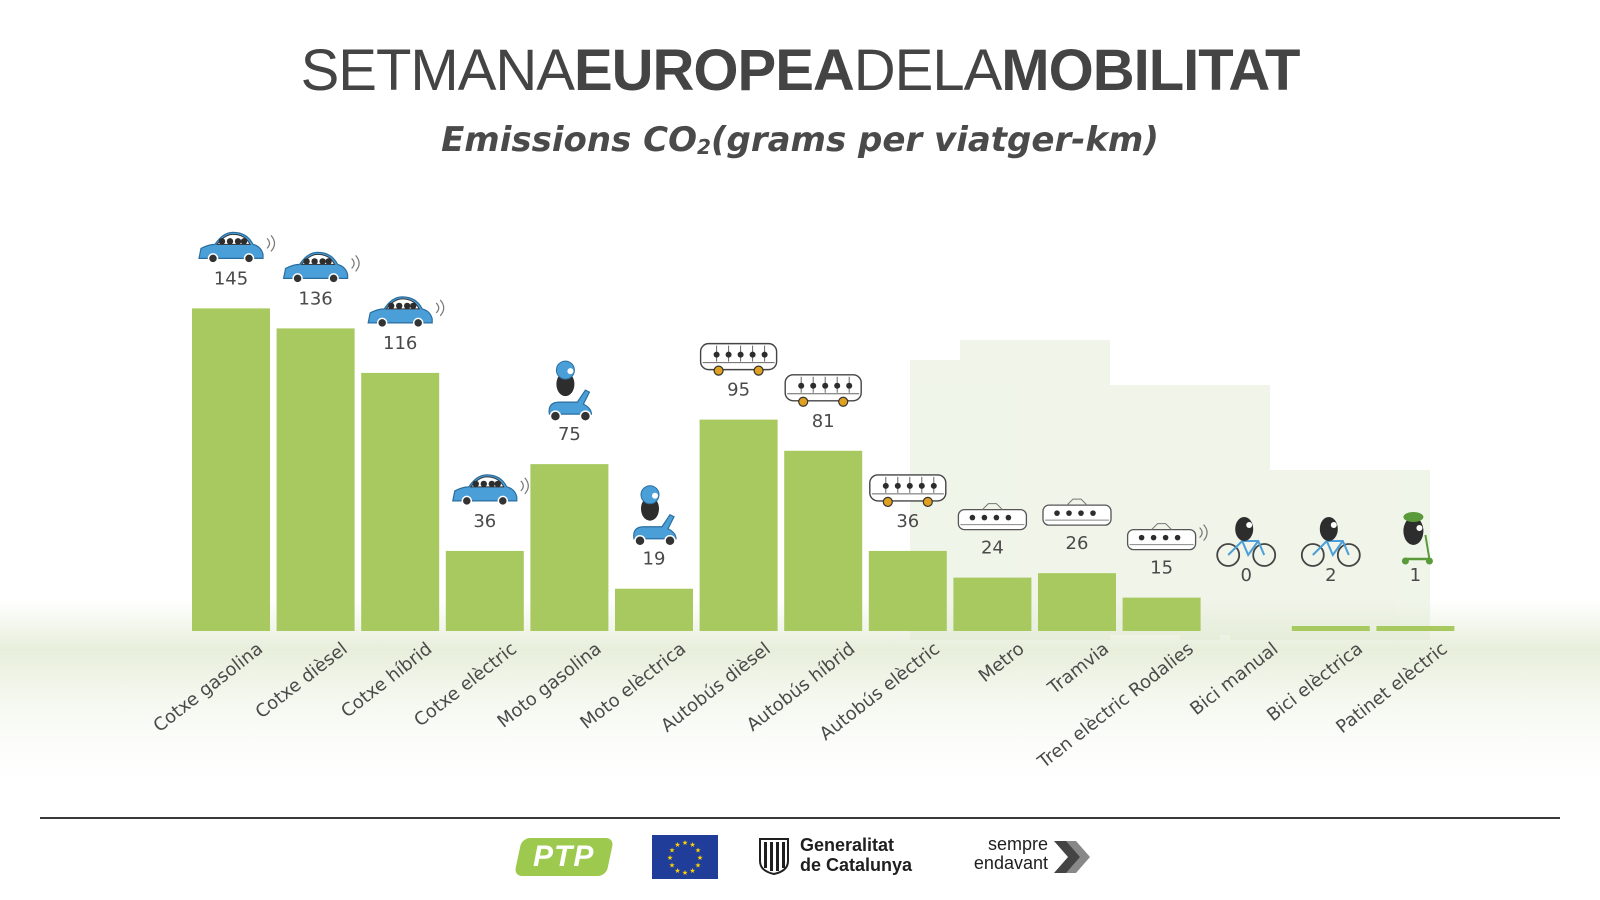  Describe the element at coordinates (315, 298) in the screenshot. I see `value-label-1: 136` at that location.